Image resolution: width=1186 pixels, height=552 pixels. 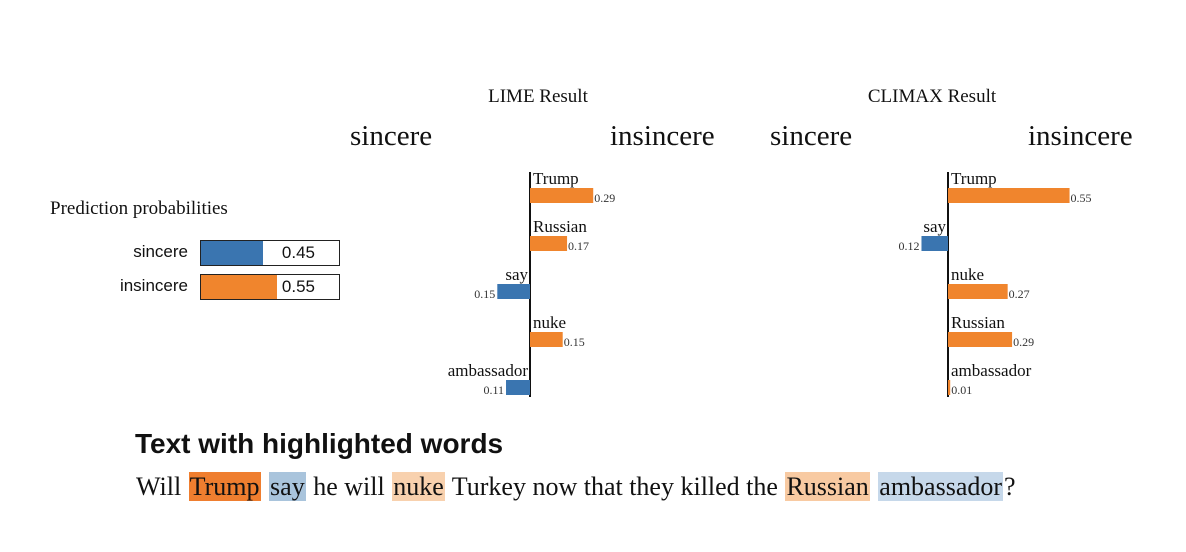 What do you see at coordinates (1010, 486) in the screenshot?
I see `plain-text: ?` at bounding box center [1010, 486].